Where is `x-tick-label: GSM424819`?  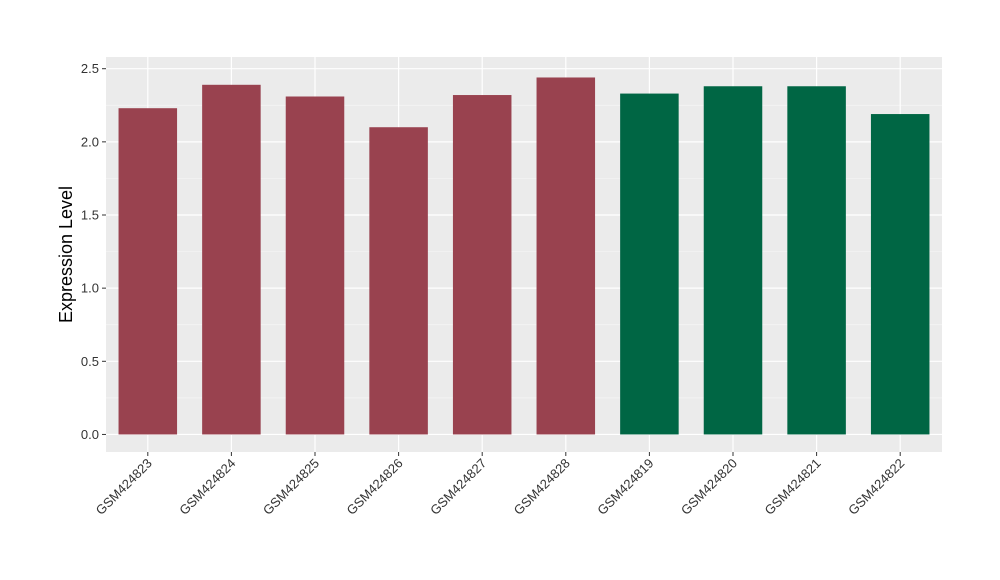 x-tick-label: GSM424819 is located at coordinates (625, 487).